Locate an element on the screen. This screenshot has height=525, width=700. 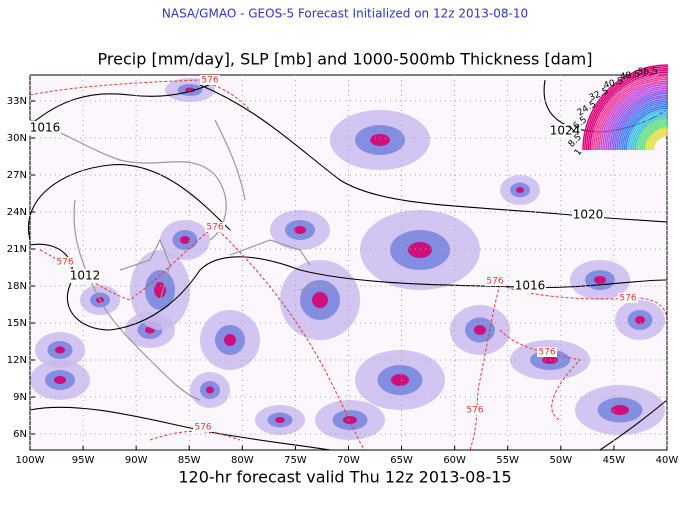
lat-label: 33N is located at coordinates (17, 101).